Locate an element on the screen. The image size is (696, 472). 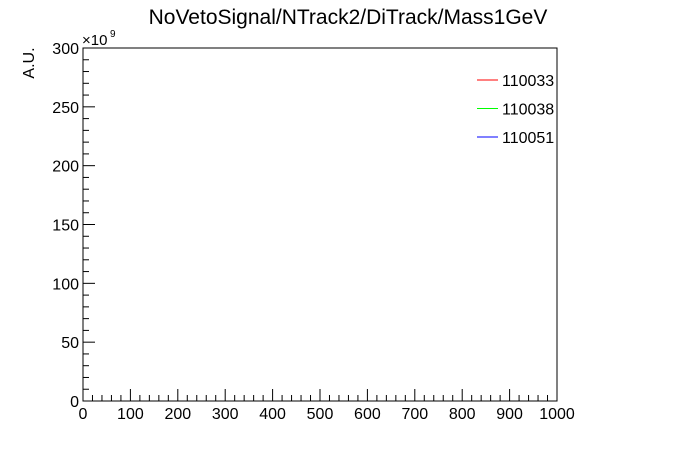
x-tick-label: 200 is located at coordinates (177, 414).